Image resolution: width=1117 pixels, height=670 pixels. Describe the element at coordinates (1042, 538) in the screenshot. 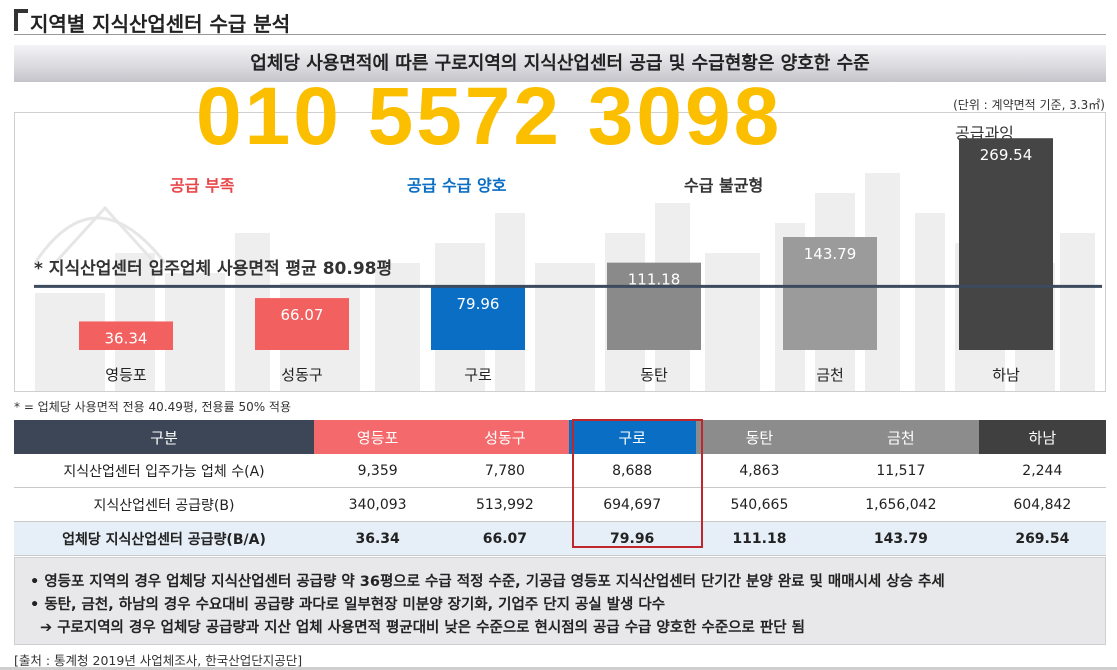

I see `table-cell: 269.54` at that location.